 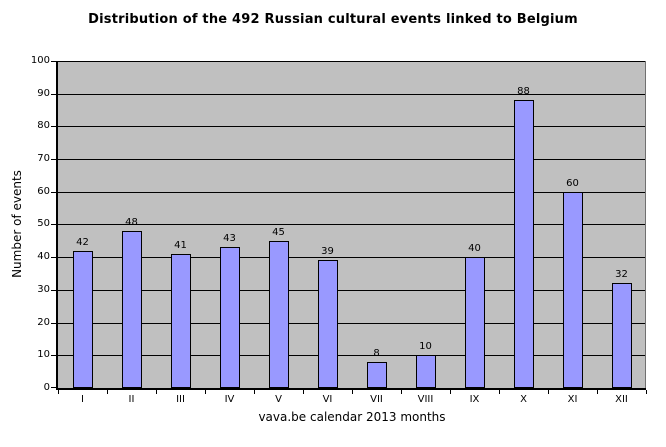 What do you see at coordinates (278, 232) in the screenshot?
I see `bar-value-label: 45` at bounding box center [278, 232].